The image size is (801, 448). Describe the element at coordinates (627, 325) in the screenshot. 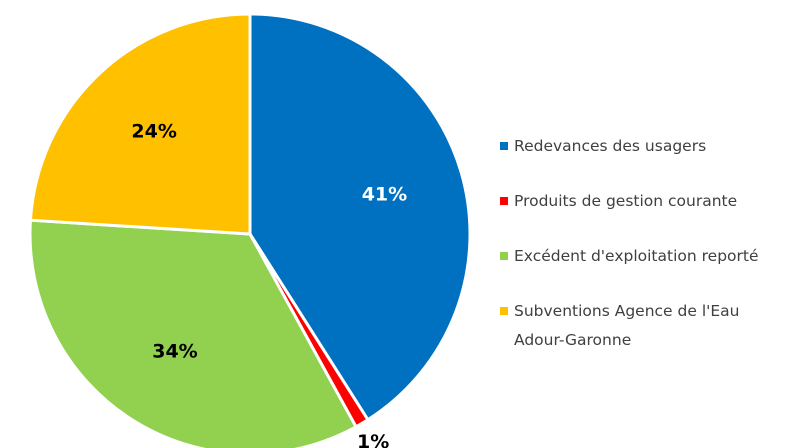

I see `legend-label: Subventions Agence de l'Eau Adour-Garonne` at that location.